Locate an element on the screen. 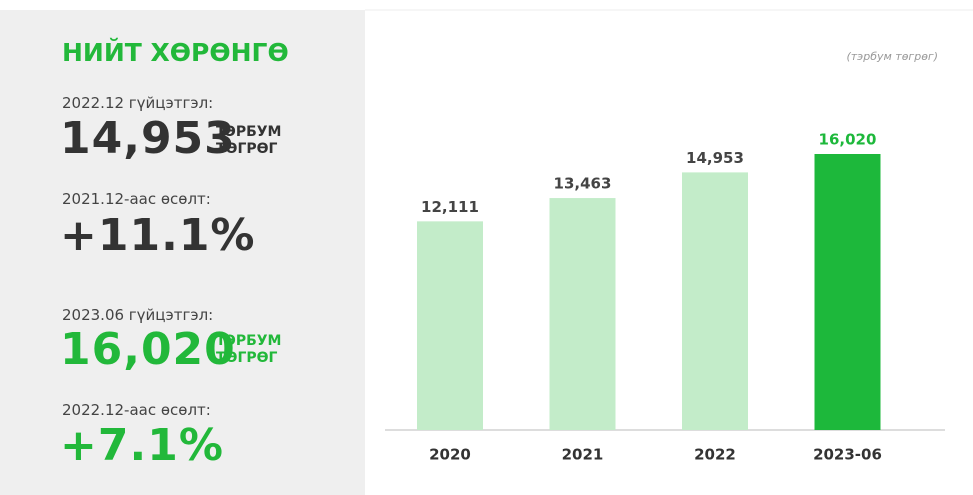 Image resolution: width=973 pixels, height=495 pixels. value-label: 16,020 is located at coordinates (848, 140).